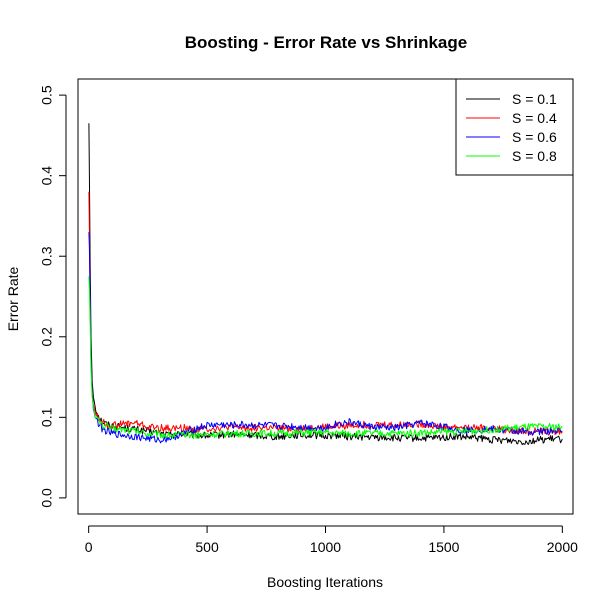 The height and width of the screenshot is (612, 612). What do you see at coordinates (47, 417) in the screenshot?
I see `y-tick-label: 0.1` at bounding box center [47, 417].